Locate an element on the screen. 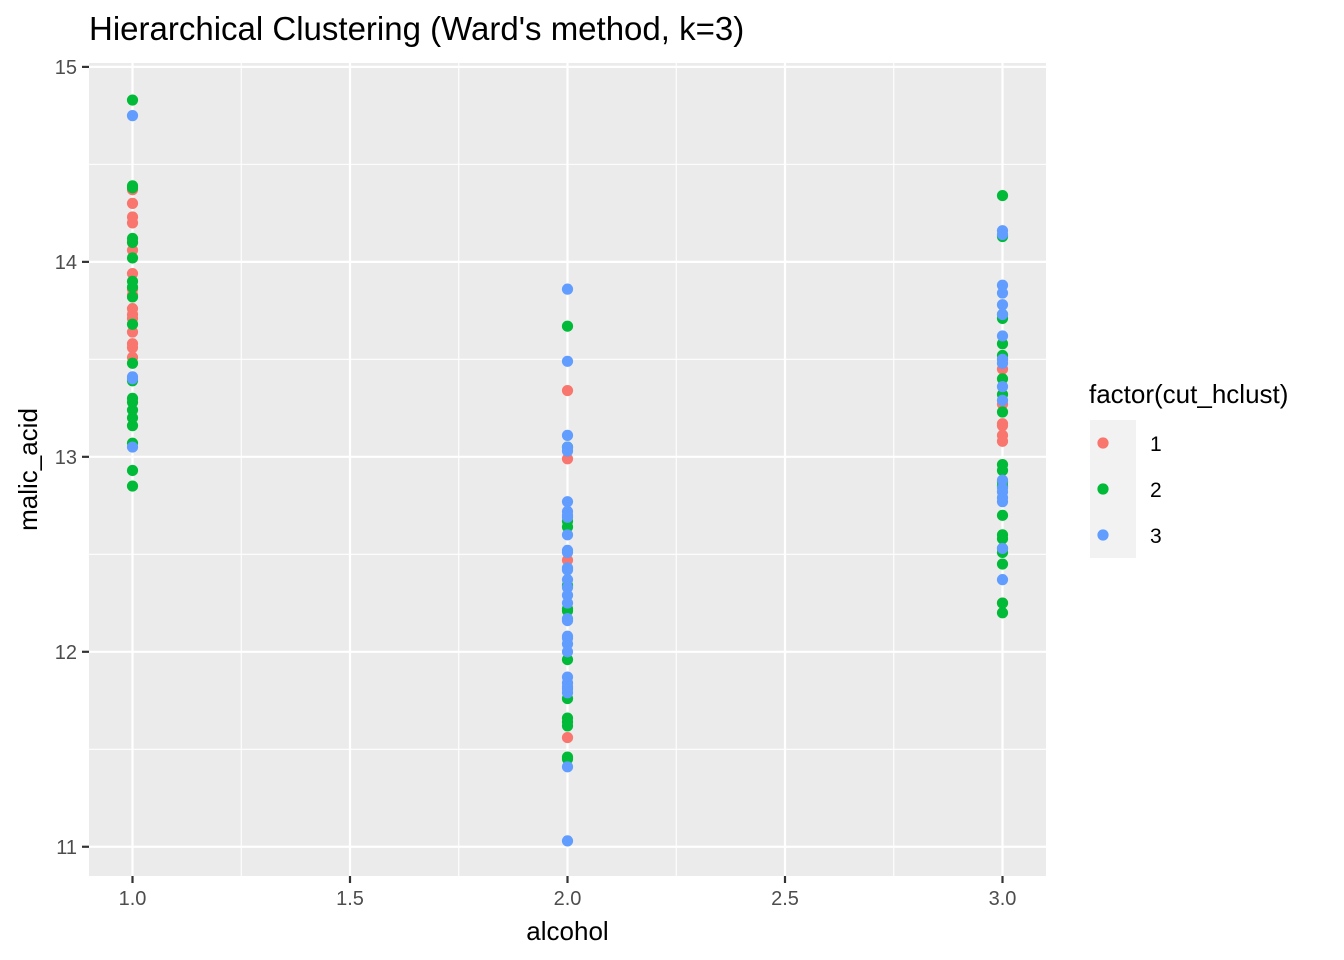 Image resolution: width=1344 pixels, height=960 pixels. x-tick-label: 2.5 is located at coordinates (785, 899).